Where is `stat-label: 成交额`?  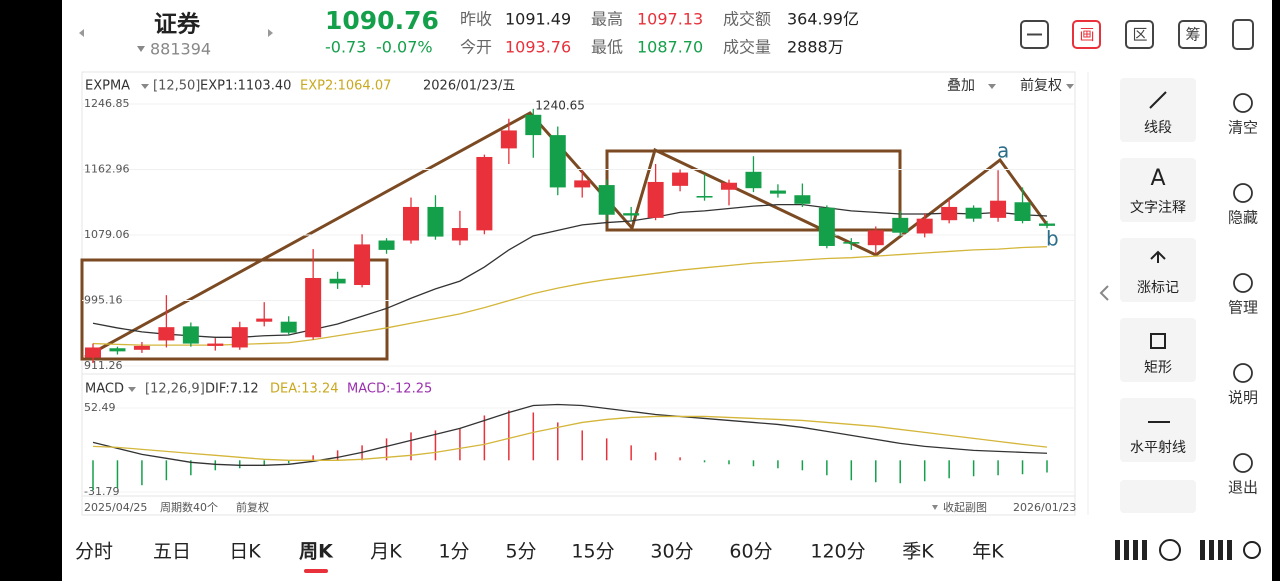 stat-label: 成交额 is located at coordinates (747, 19).